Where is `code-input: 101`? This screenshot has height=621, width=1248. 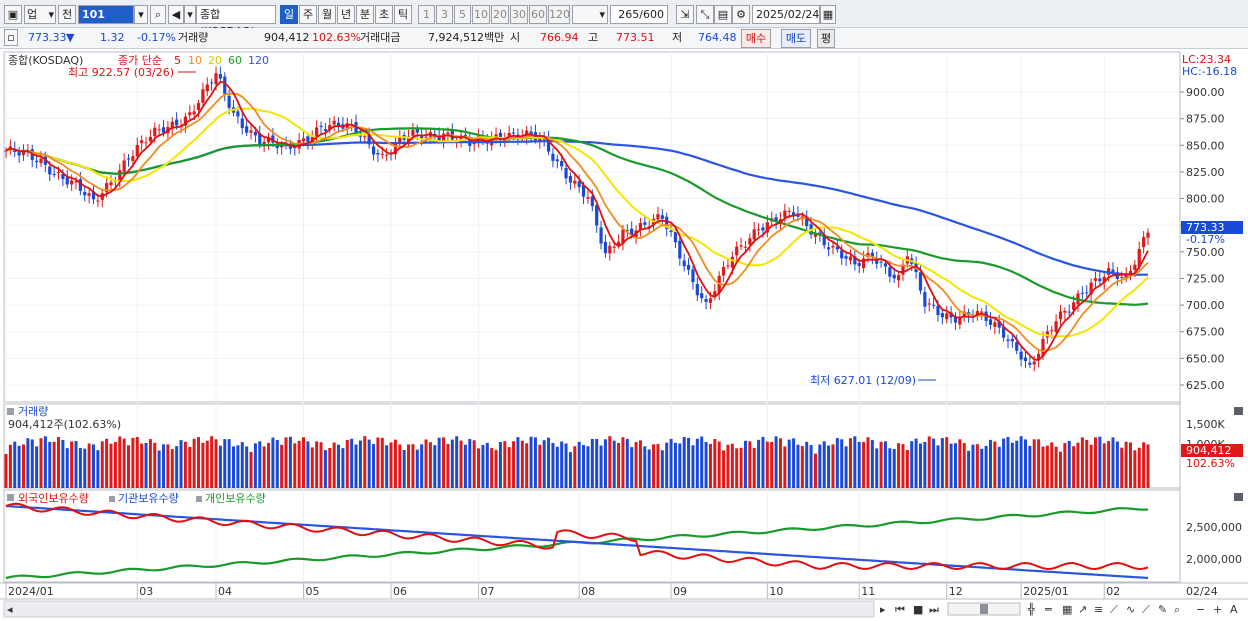
code-input: 101 is located at coordinates (106, 14).